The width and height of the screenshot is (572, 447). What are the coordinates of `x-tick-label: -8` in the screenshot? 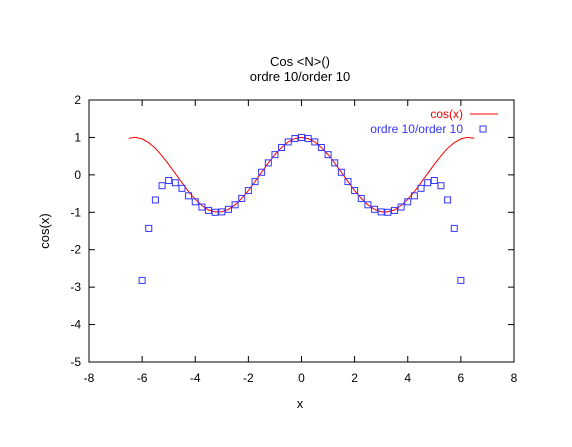 It's located at (89, 378).